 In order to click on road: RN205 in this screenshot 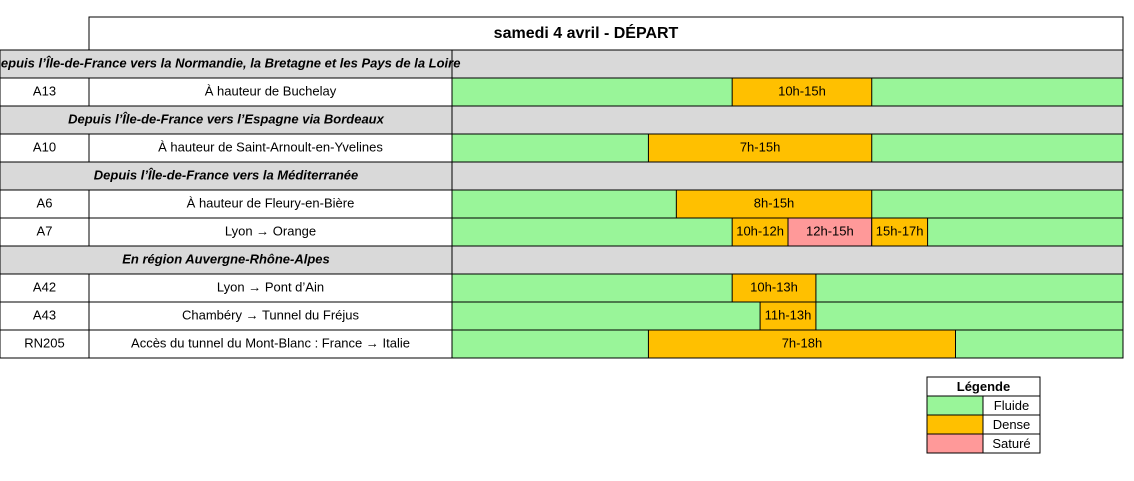, I will do `click(44, 342)`.